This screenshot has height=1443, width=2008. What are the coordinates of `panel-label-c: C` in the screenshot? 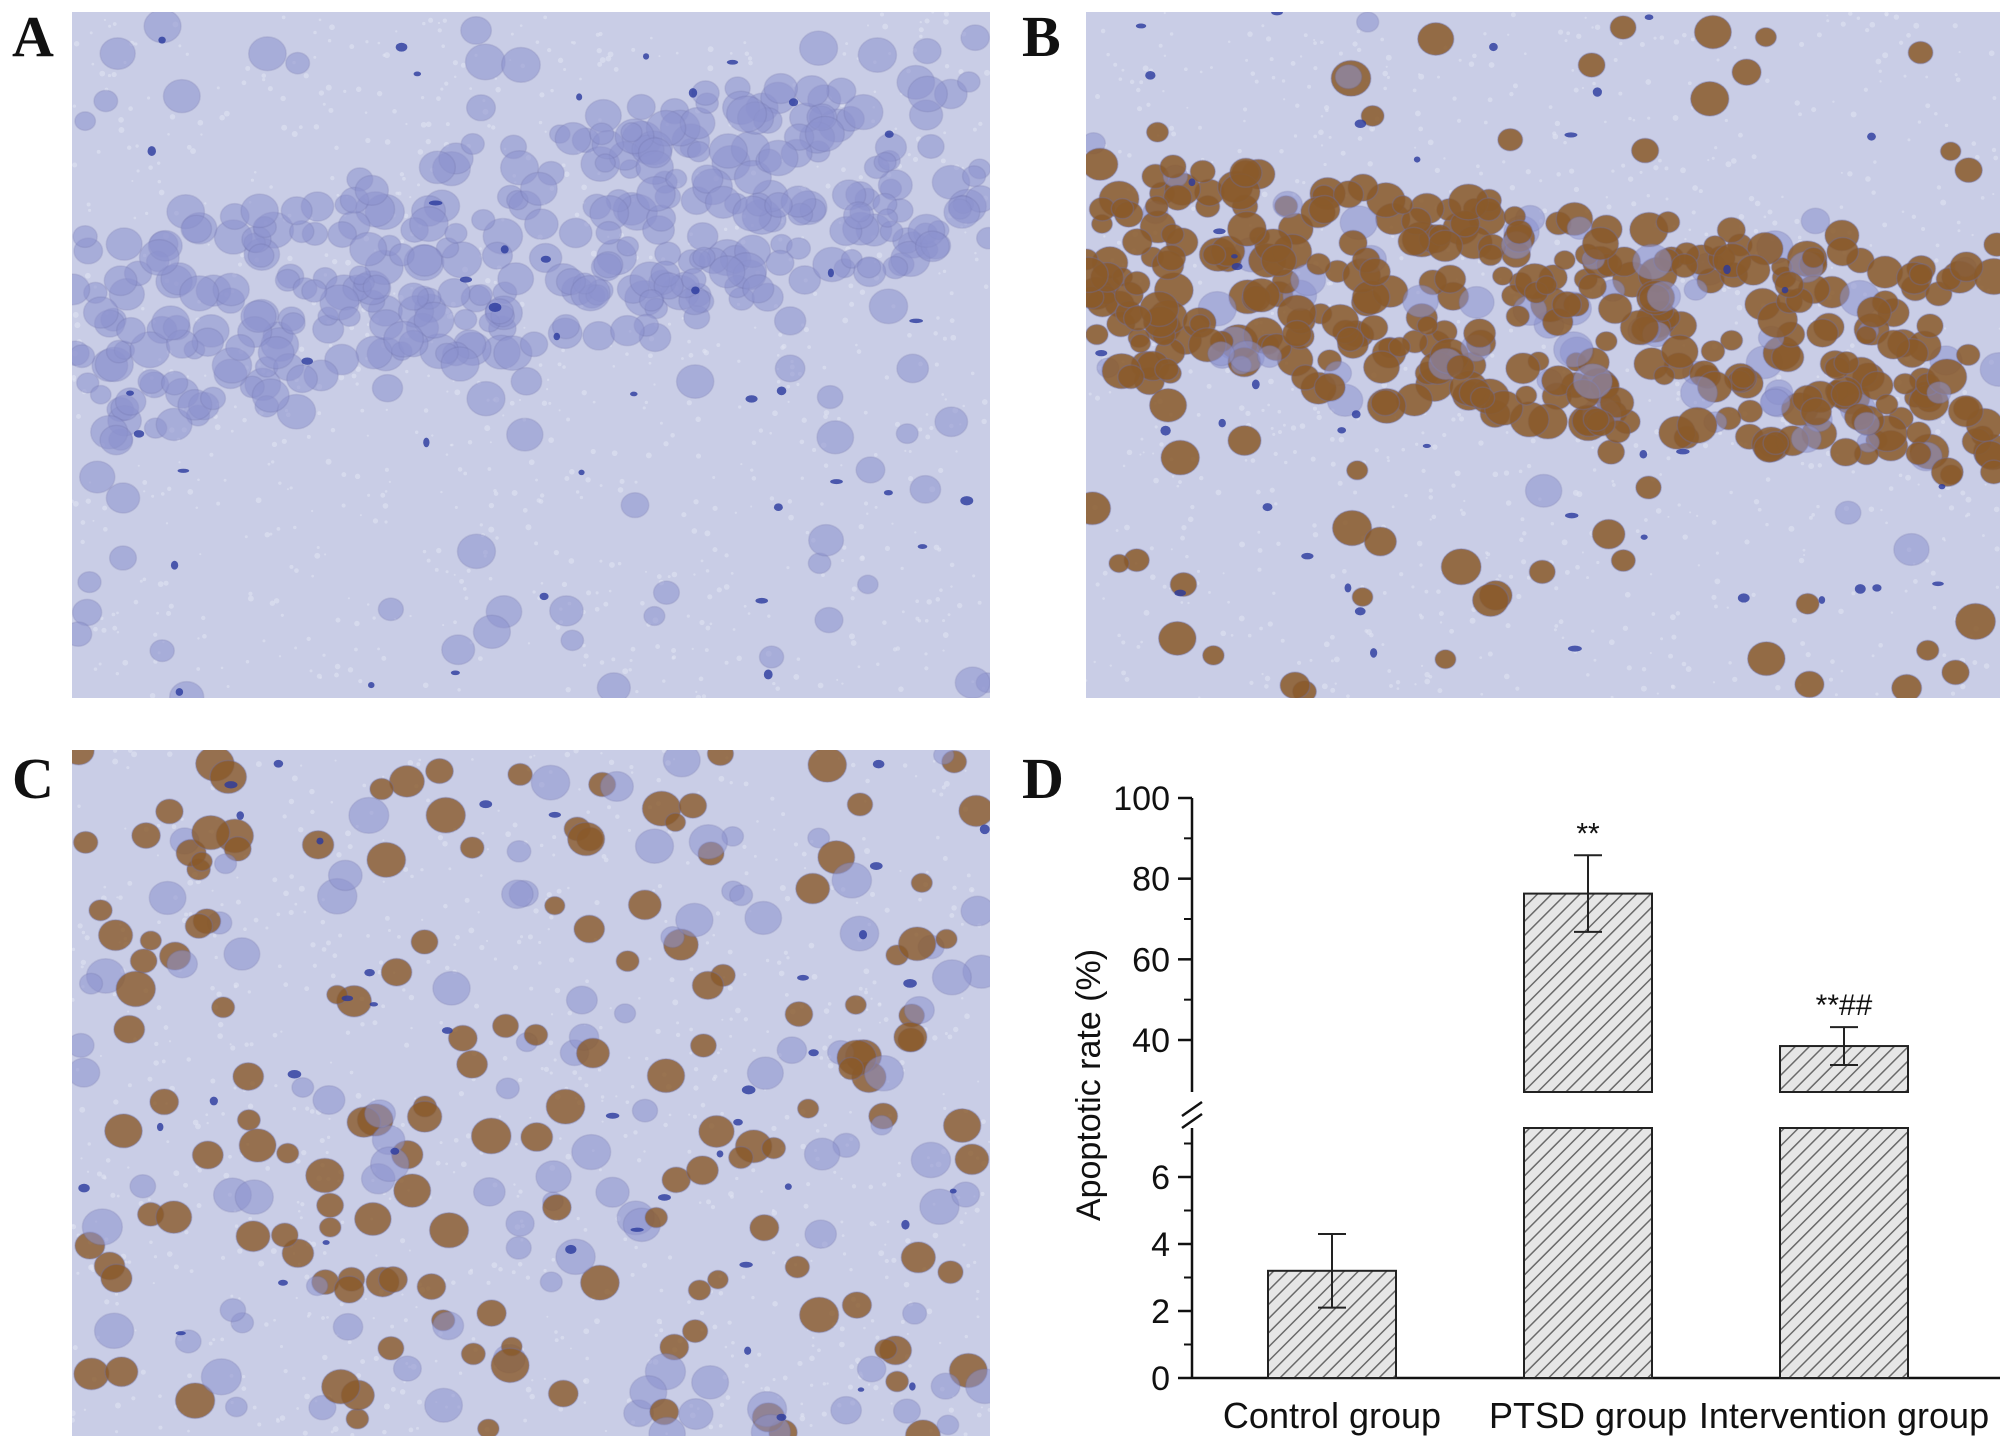 It's located at (33, 778).